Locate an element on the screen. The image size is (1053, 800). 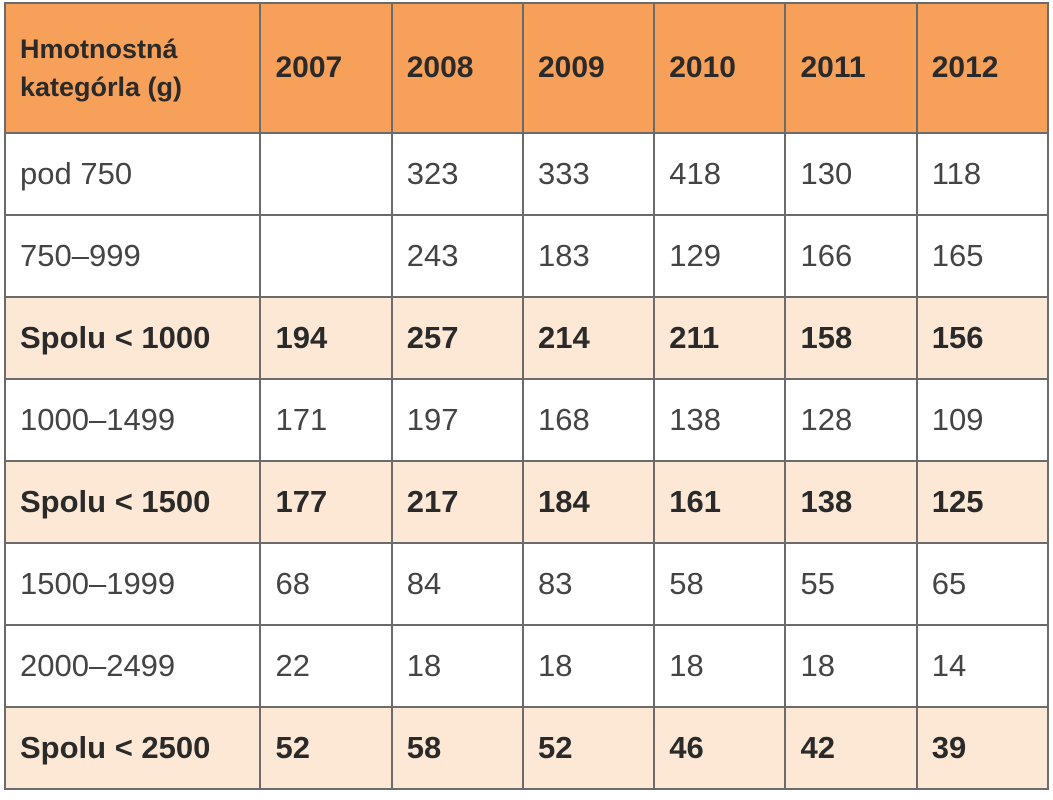
table-row: 1000–1499 171 197 168 138 128 109 is located at coordinates (526, 420).